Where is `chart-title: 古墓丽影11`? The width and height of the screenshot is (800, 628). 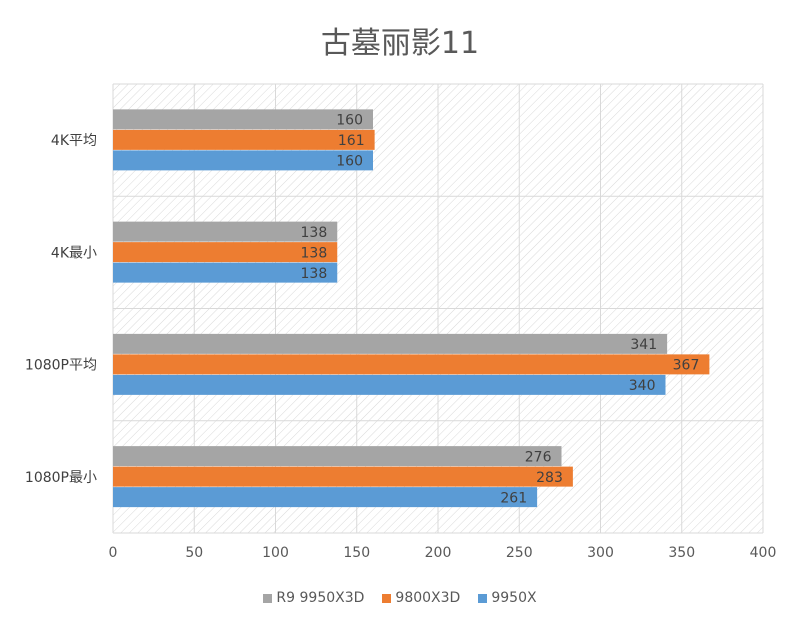
chart-title: 古墓丽影11 is located at coordinates (400, 43).